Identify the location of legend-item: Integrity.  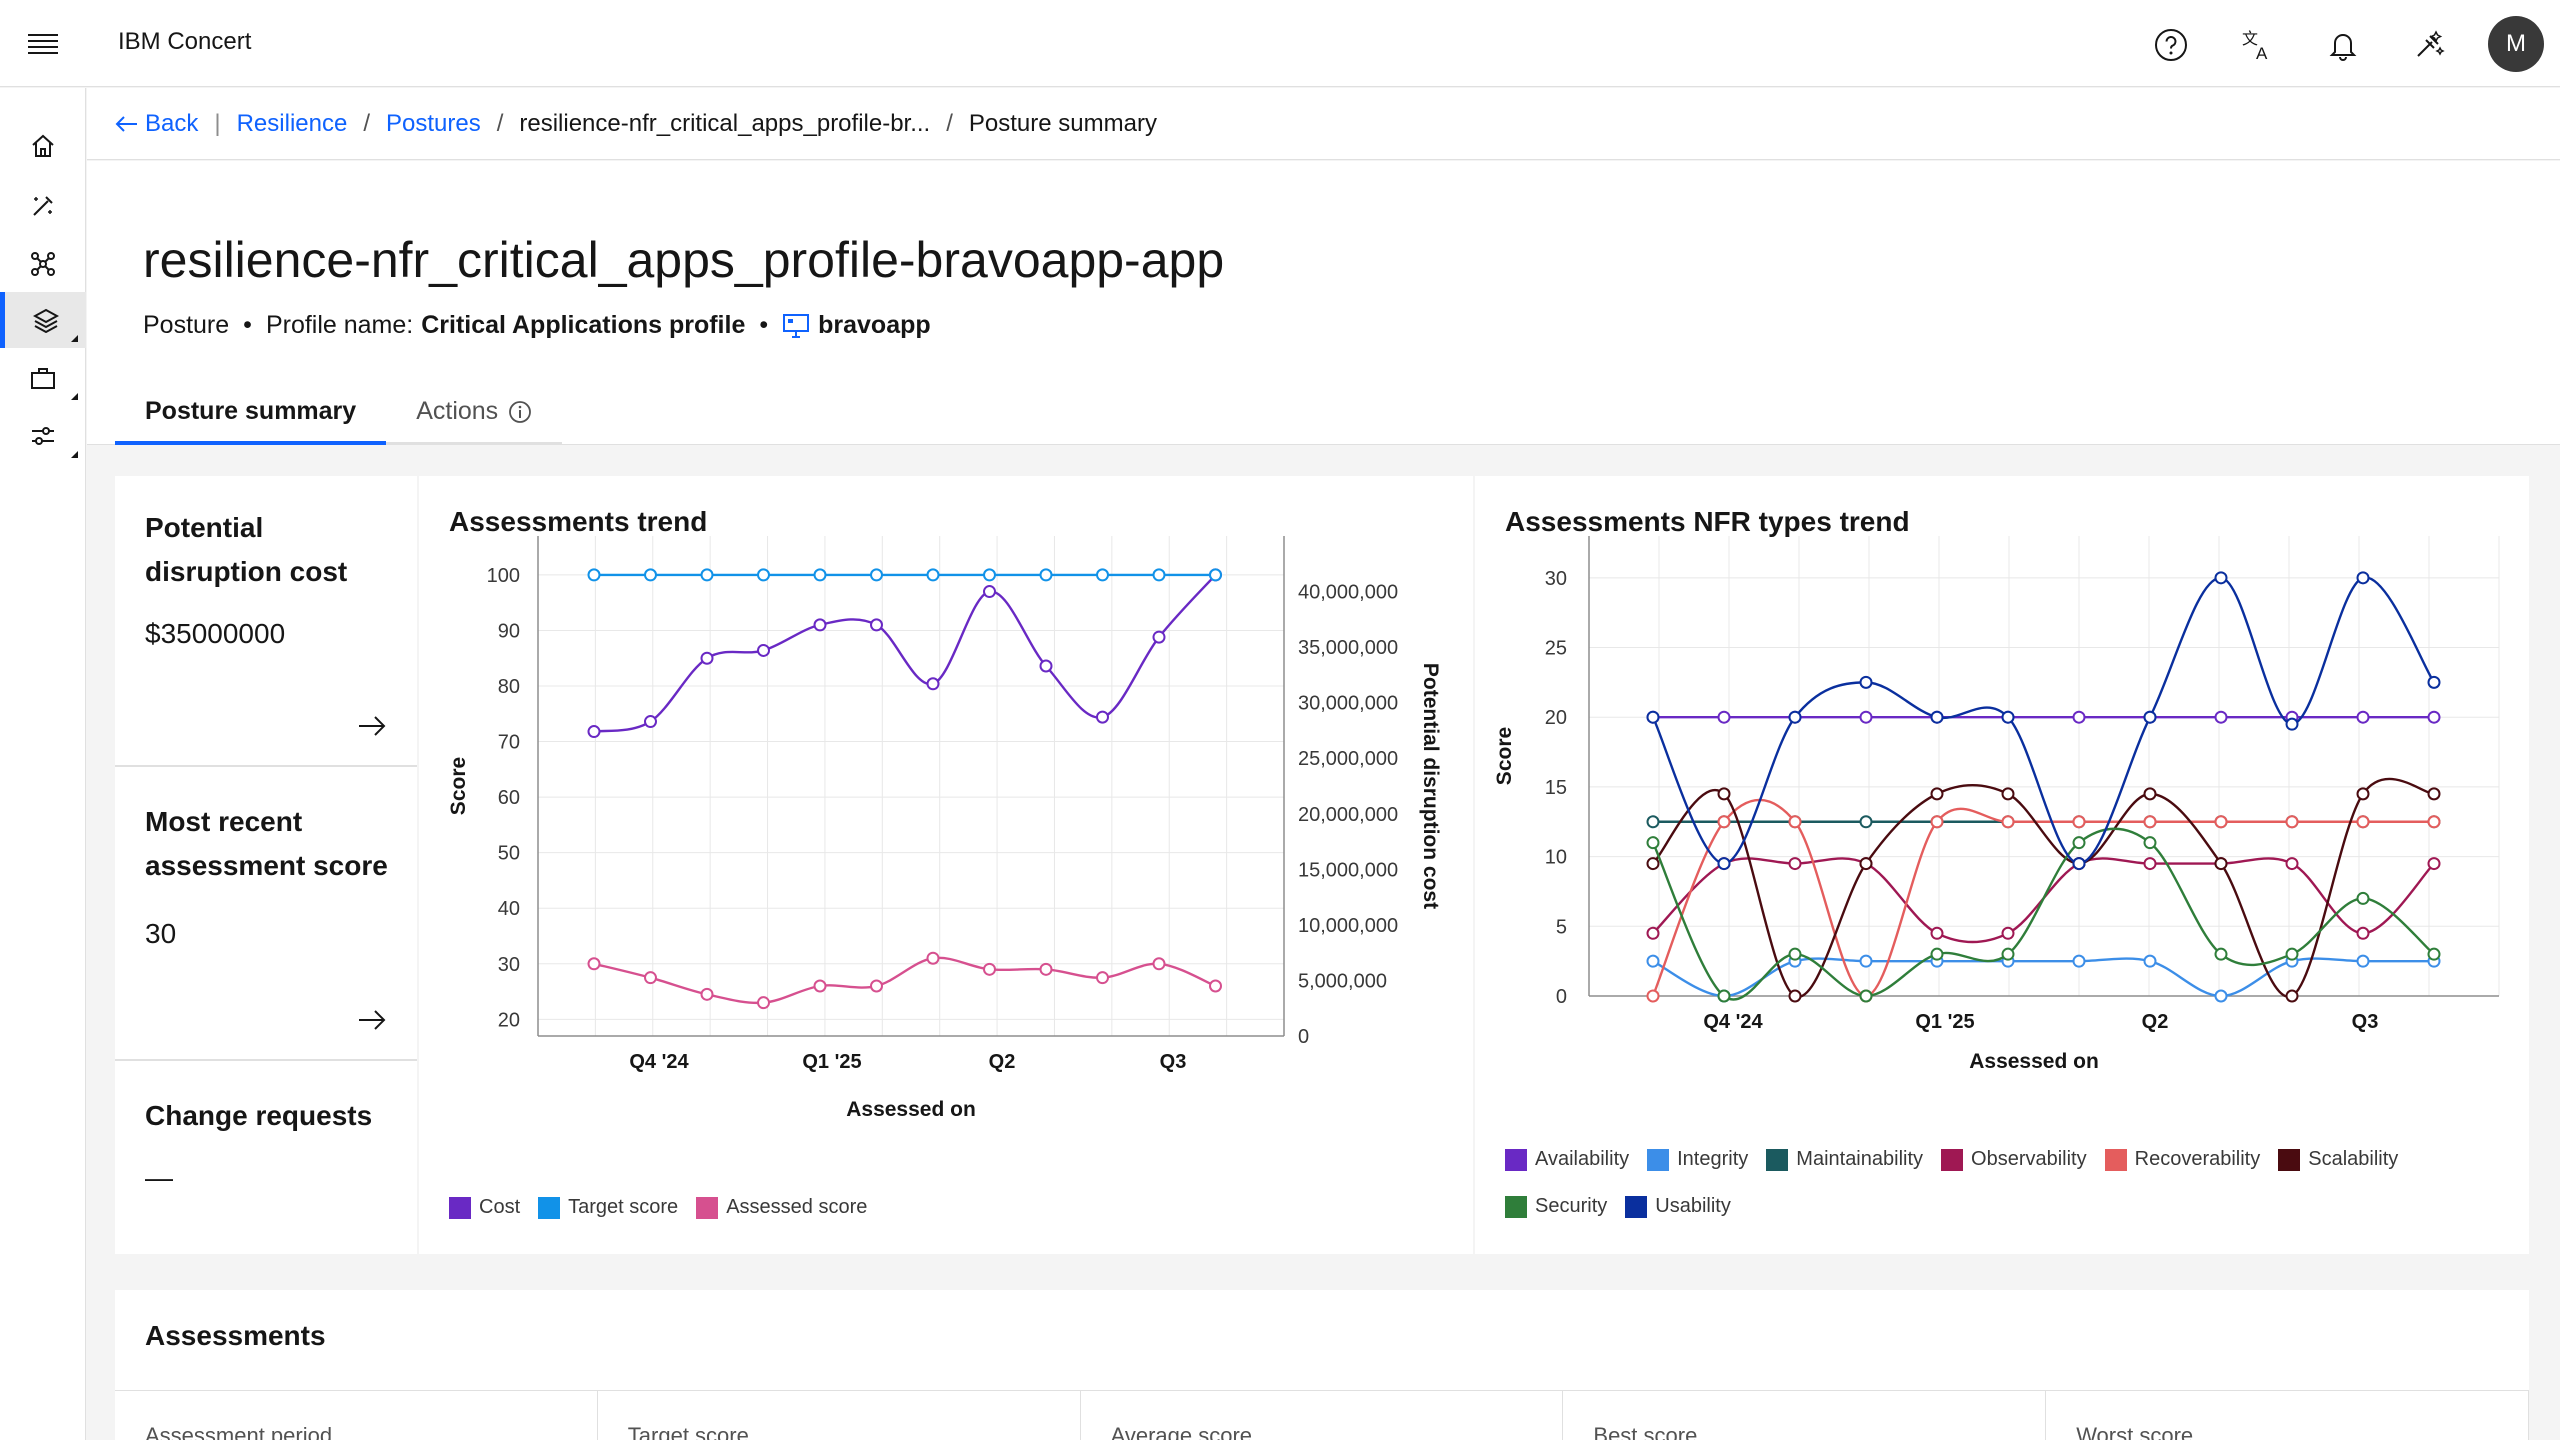
(1697, 1159).